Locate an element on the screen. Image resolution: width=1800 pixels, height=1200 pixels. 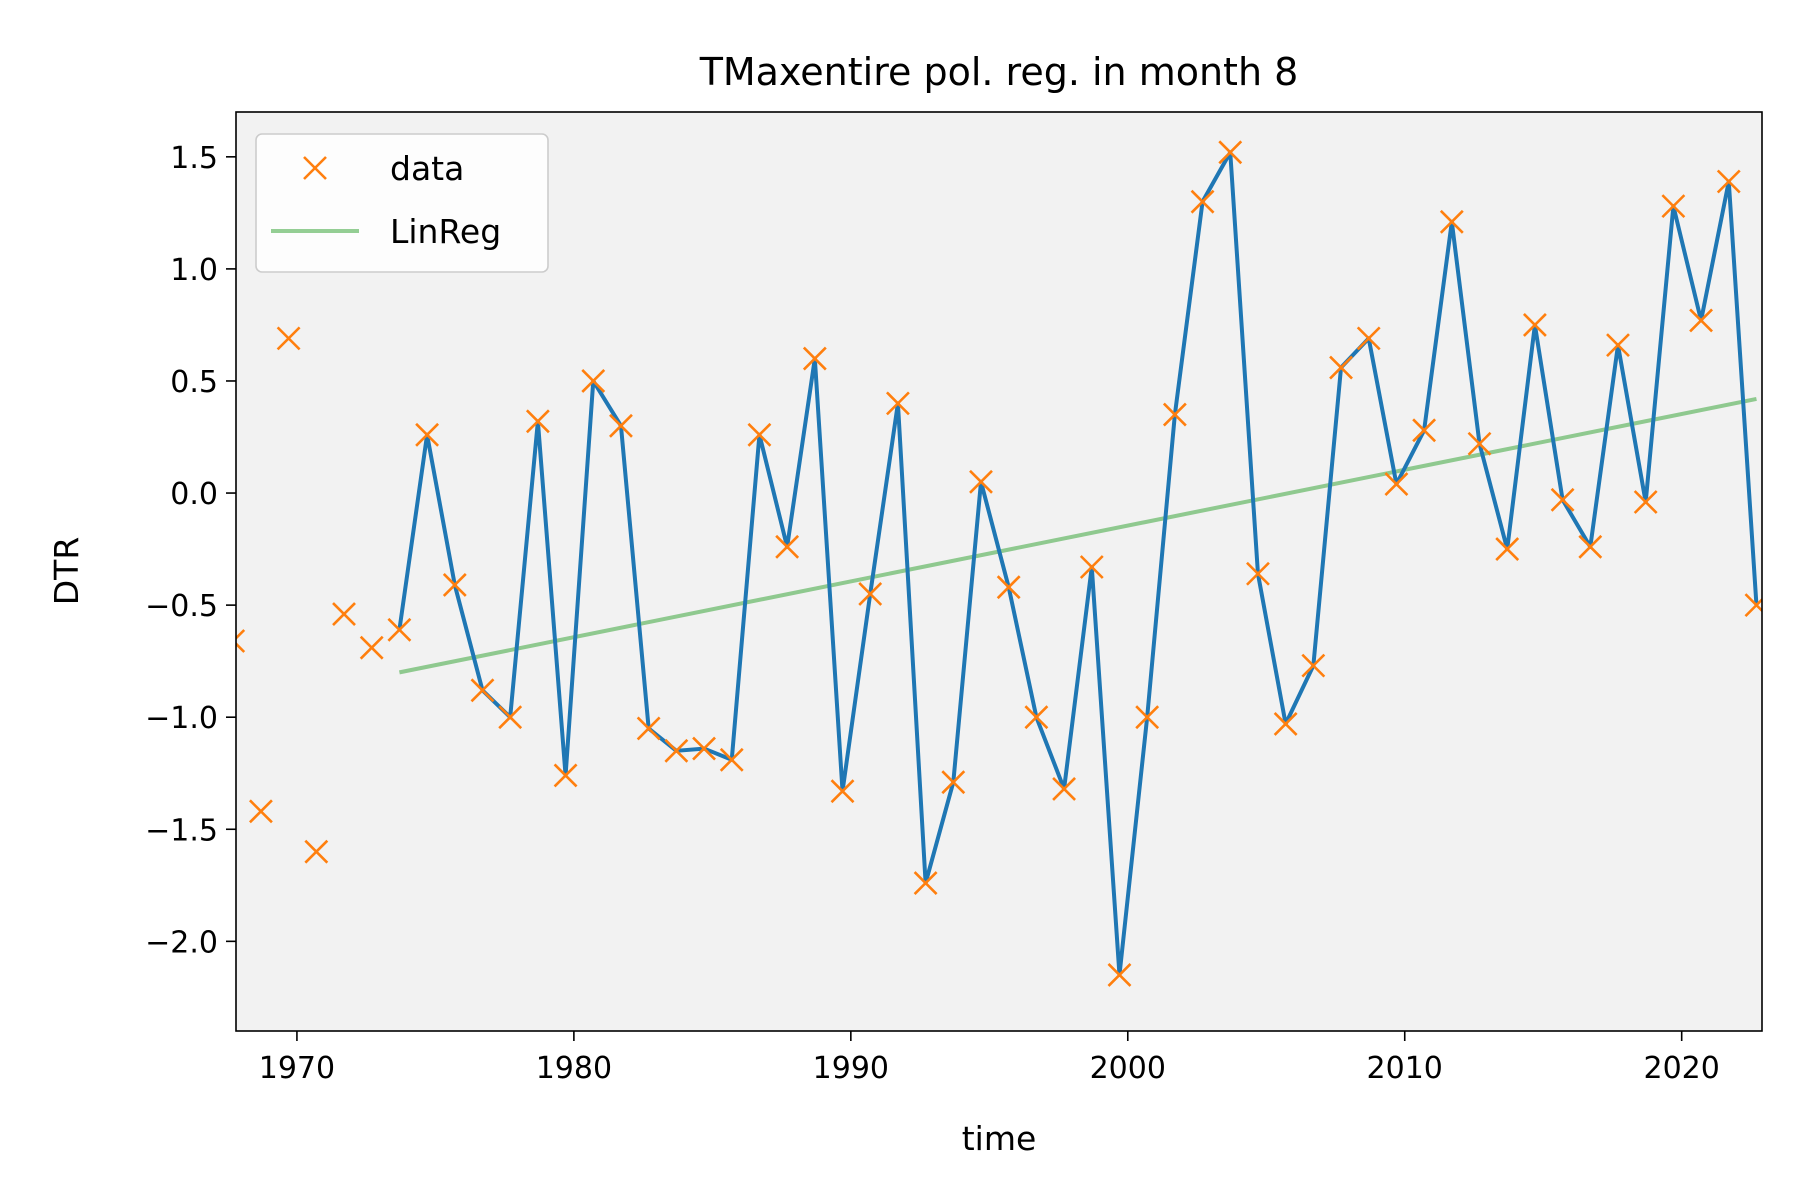
x-tick-label: 1980 is located at coordinates (574, 1068).